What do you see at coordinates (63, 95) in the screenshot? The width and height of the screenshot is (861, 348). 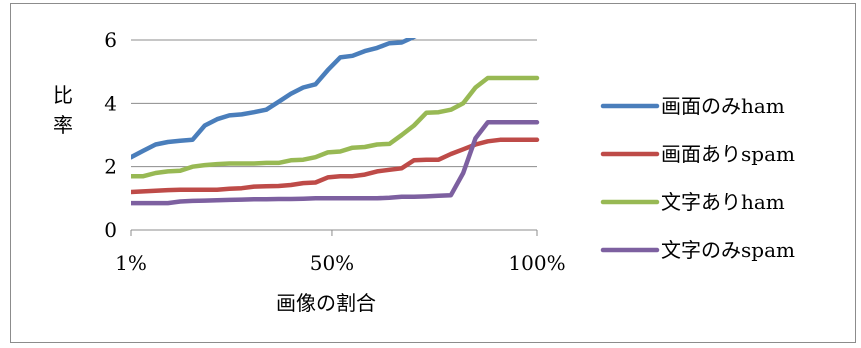 I see `y-axis-title: 比` at bounding box center [63, 95].